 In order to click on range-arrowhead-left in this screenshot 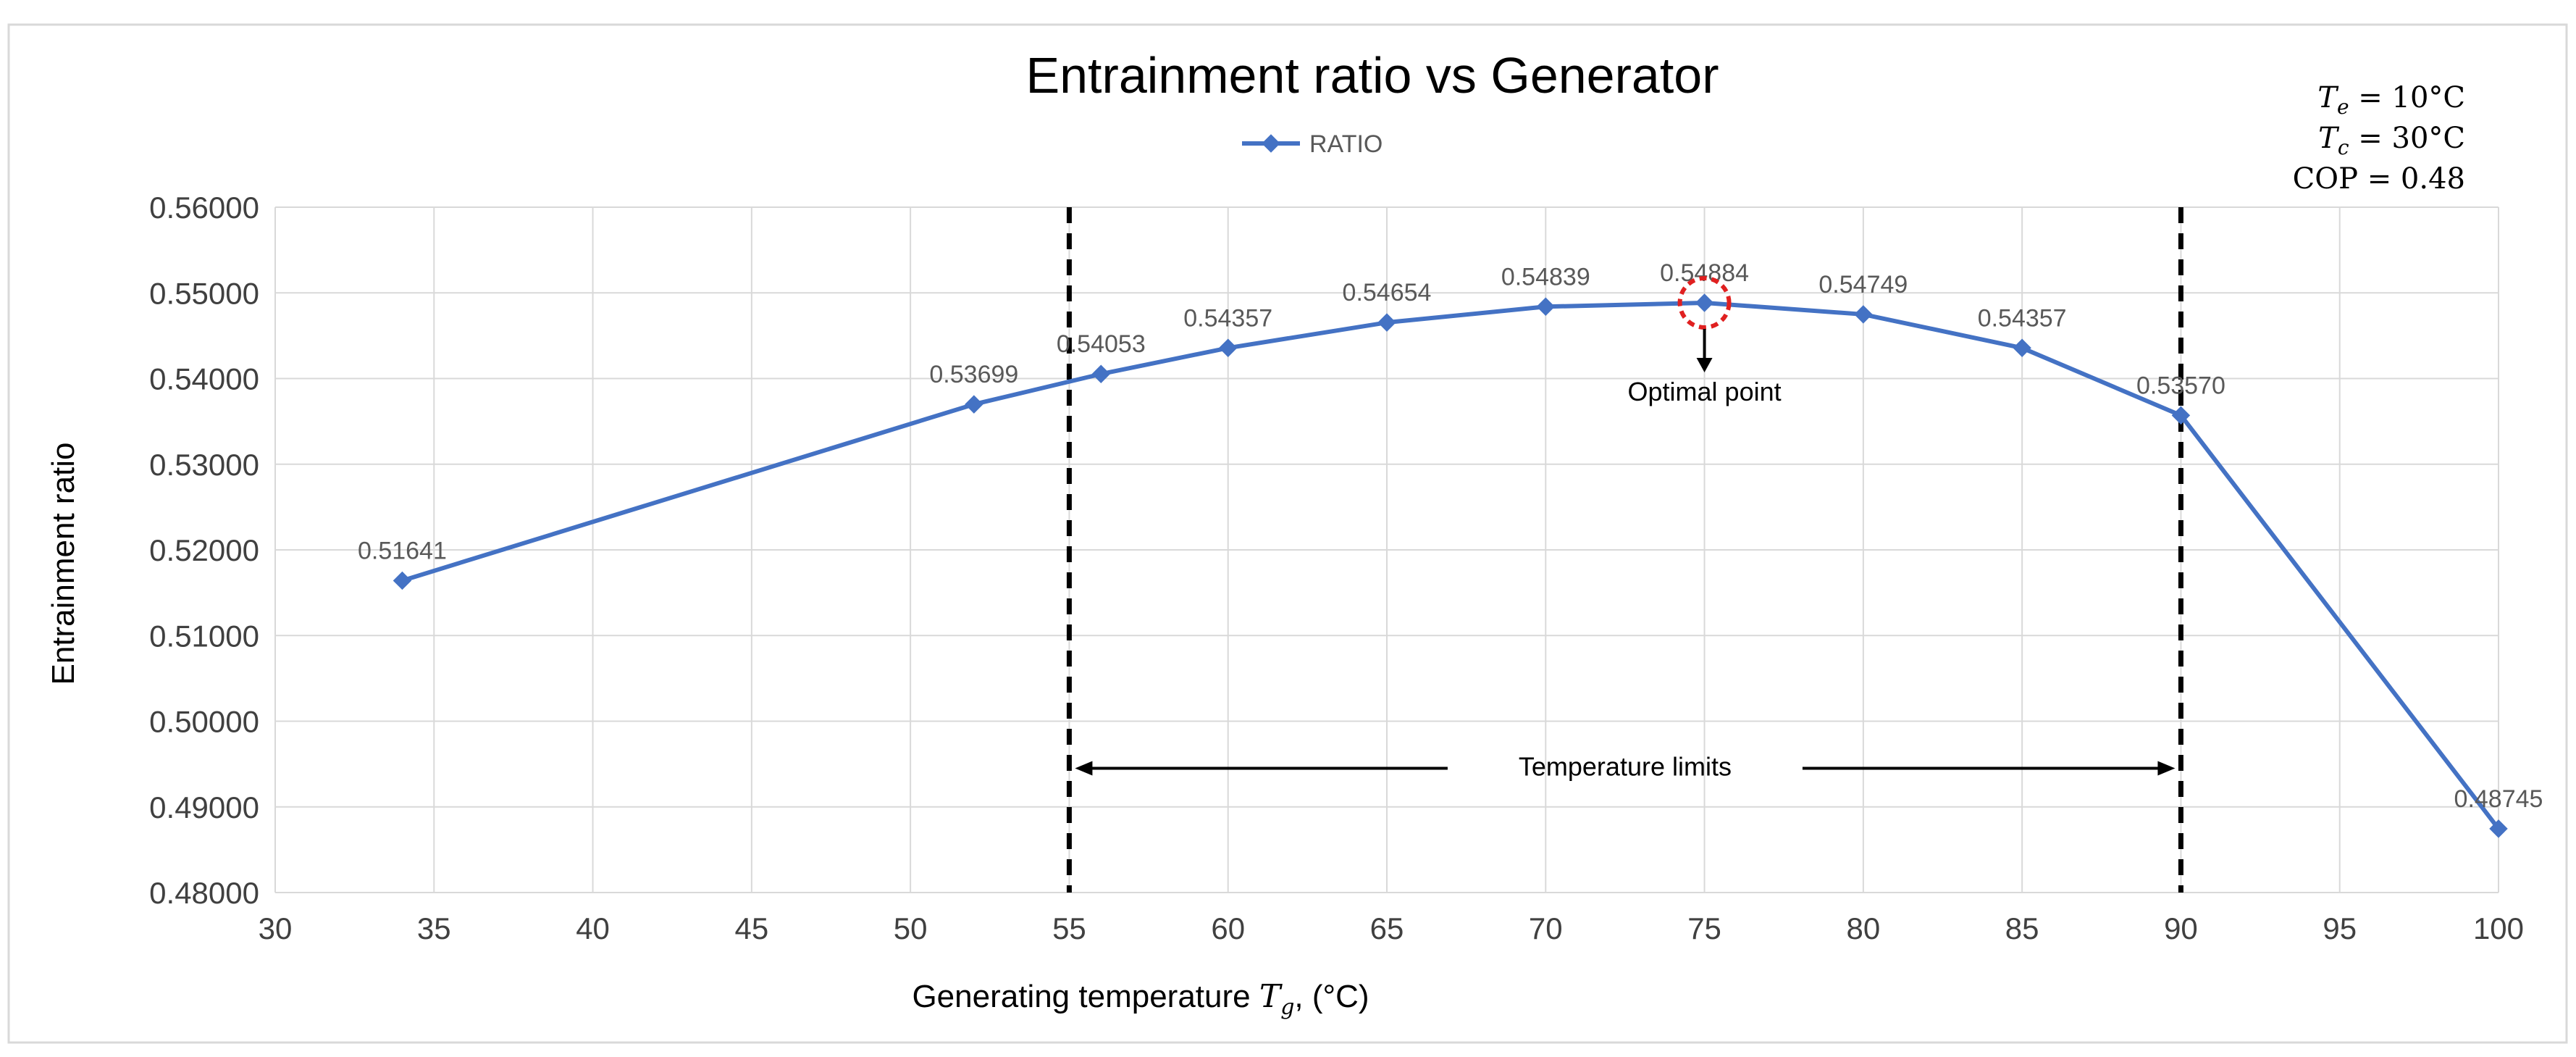, I will do `click(1084, 768)`.